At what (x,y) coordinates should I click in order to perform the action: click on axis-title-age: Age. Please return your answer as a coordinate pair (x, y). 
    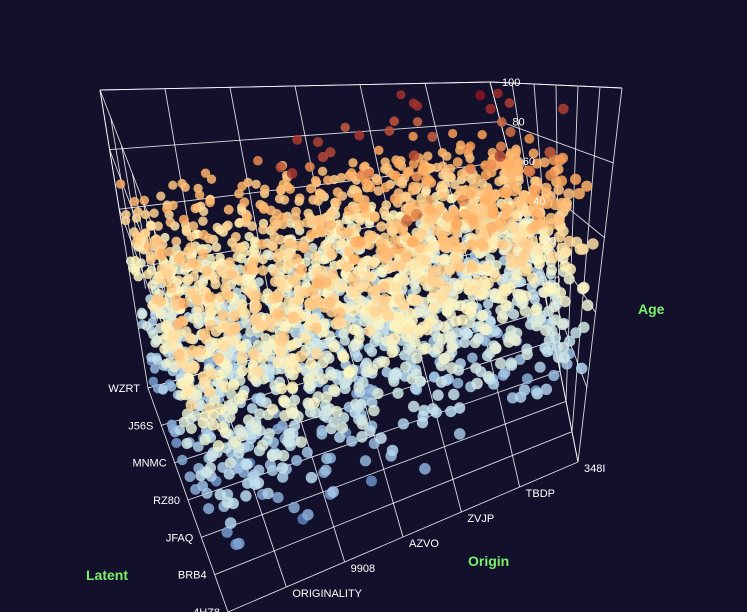
    Looking at the image, I should click on (651, 309).